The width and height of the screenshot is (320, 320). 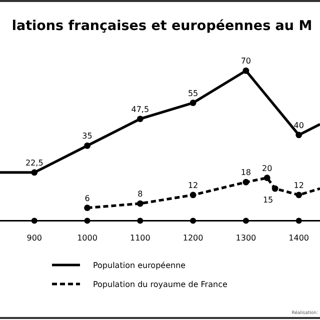 What do you see at coordinates (87, 136) in the screenshot?
I see `data-label: 35` at bounding box center [87, 136].